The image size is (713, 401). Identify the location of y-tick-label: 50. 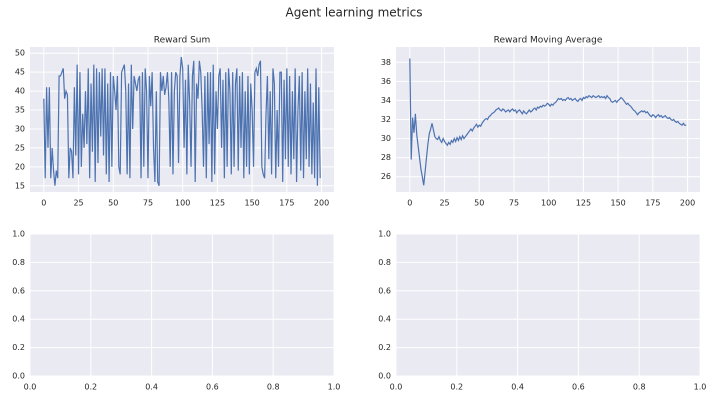
(20, 53).